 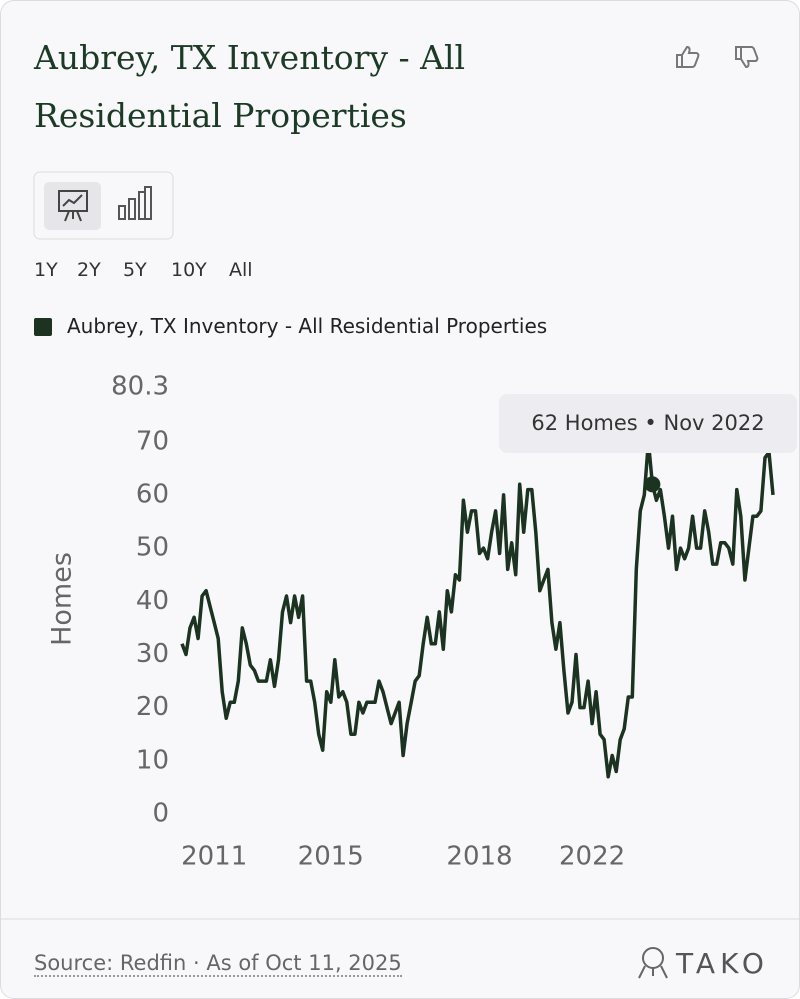 What do you see at coordinates (652, 484) in the screenshot?
I see `highlight-point` at bounding box center [652, 484].